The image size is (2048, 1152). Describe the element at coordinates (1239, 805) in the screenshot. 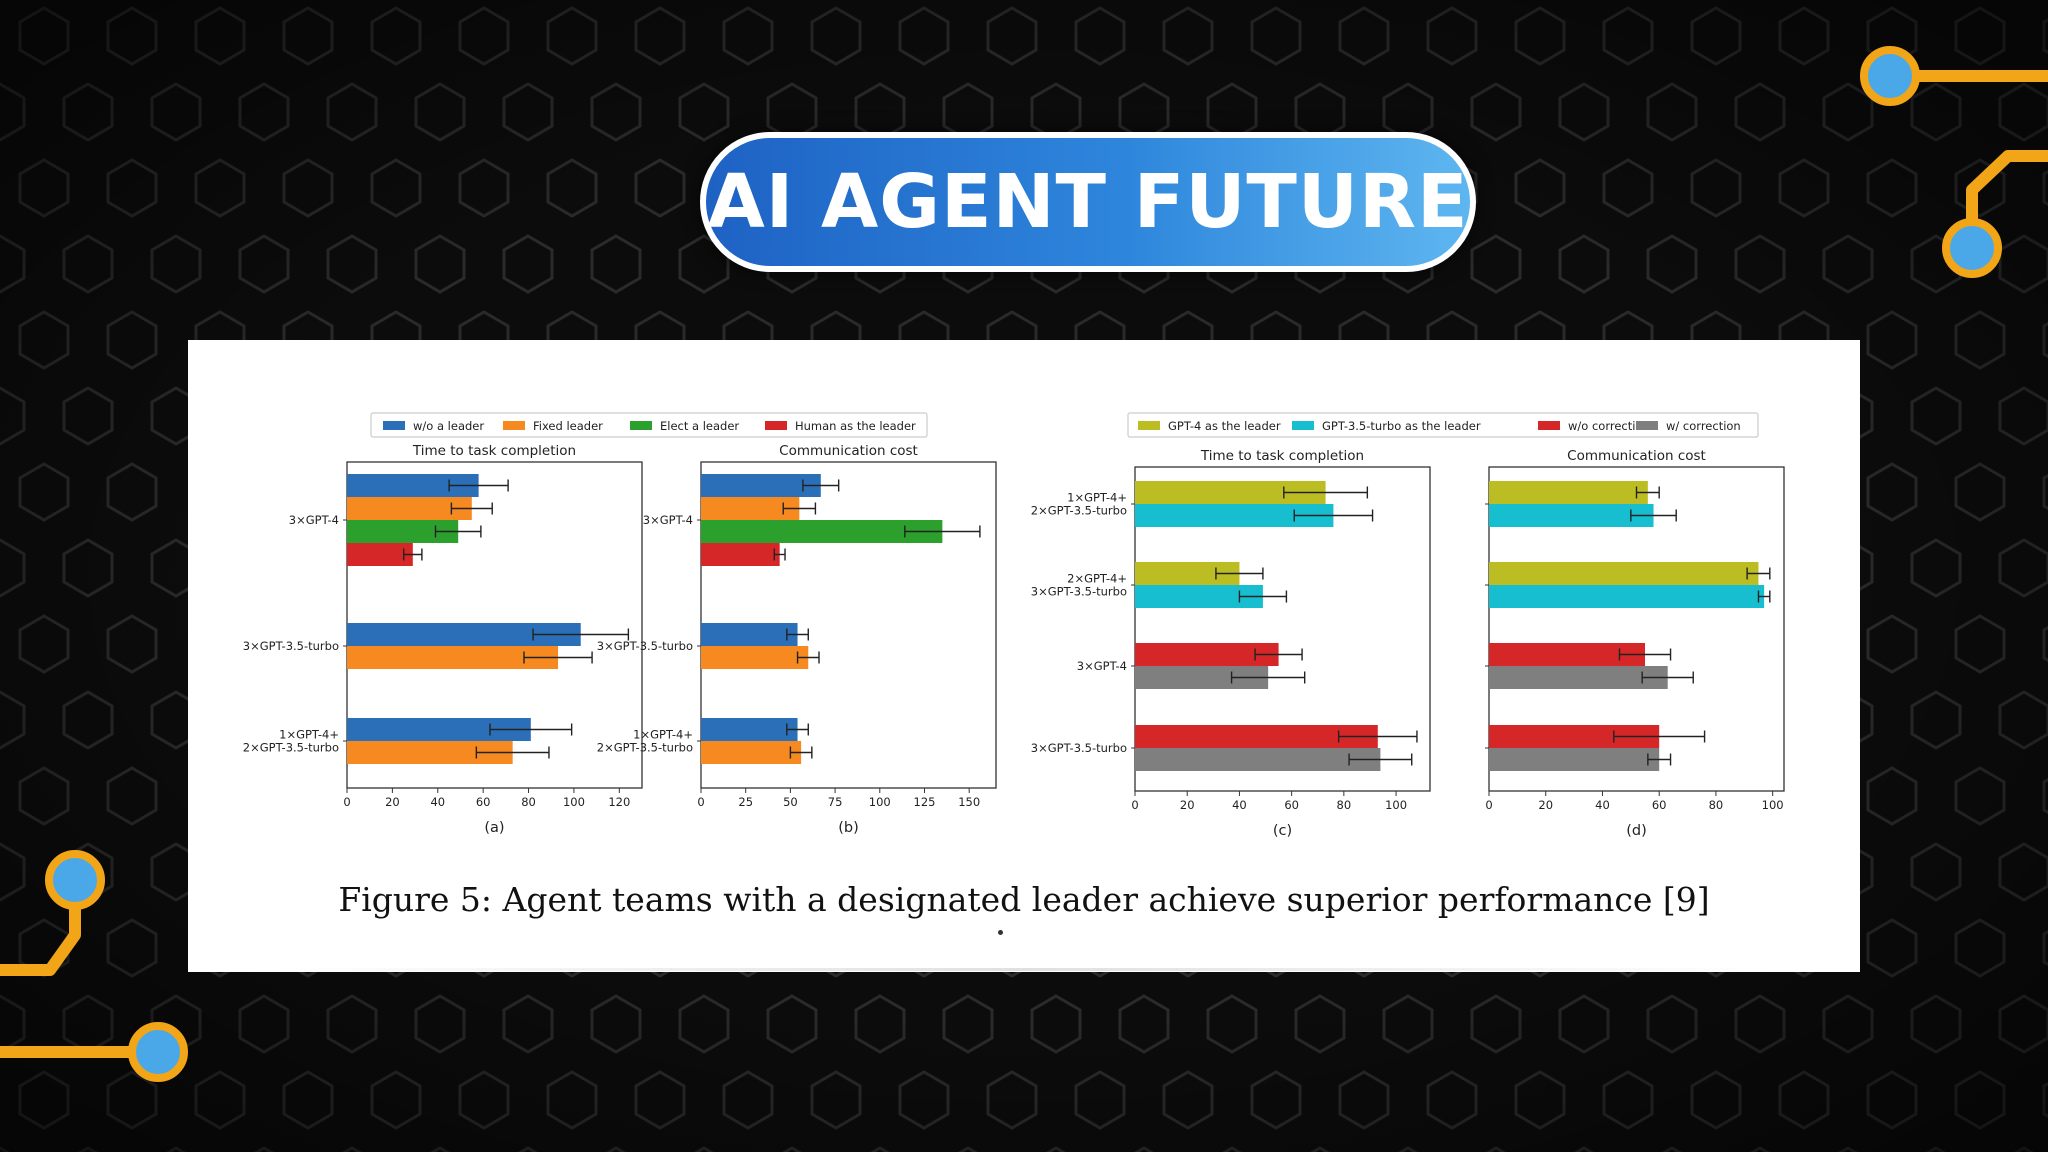

I see `chart-c-xtick-label-2: 40` at that location.